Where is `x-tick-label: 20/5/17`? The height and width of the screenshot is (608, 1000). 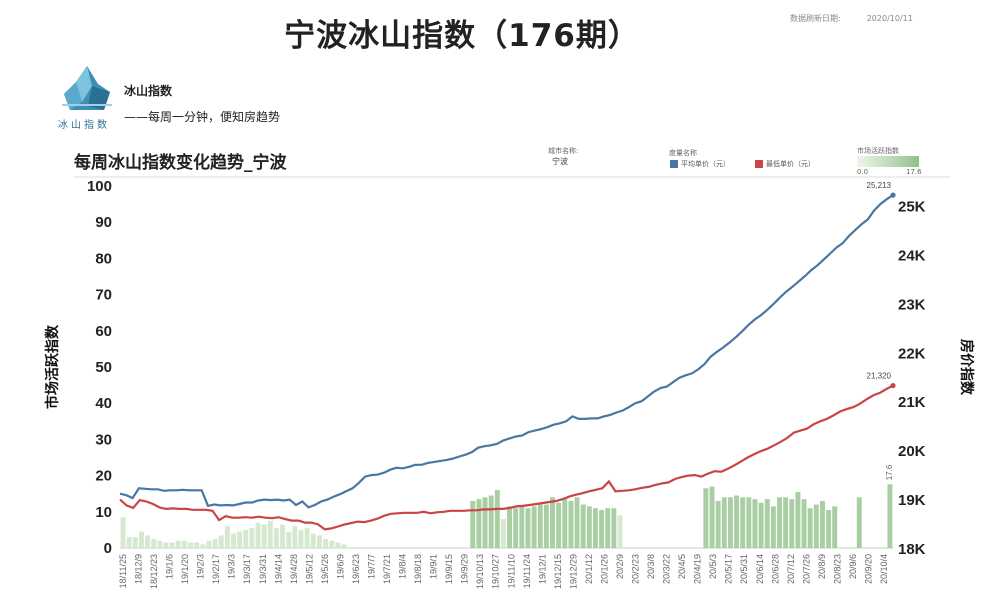
x-tick-label: 20/5/17 is located at coordinates (729, 569).